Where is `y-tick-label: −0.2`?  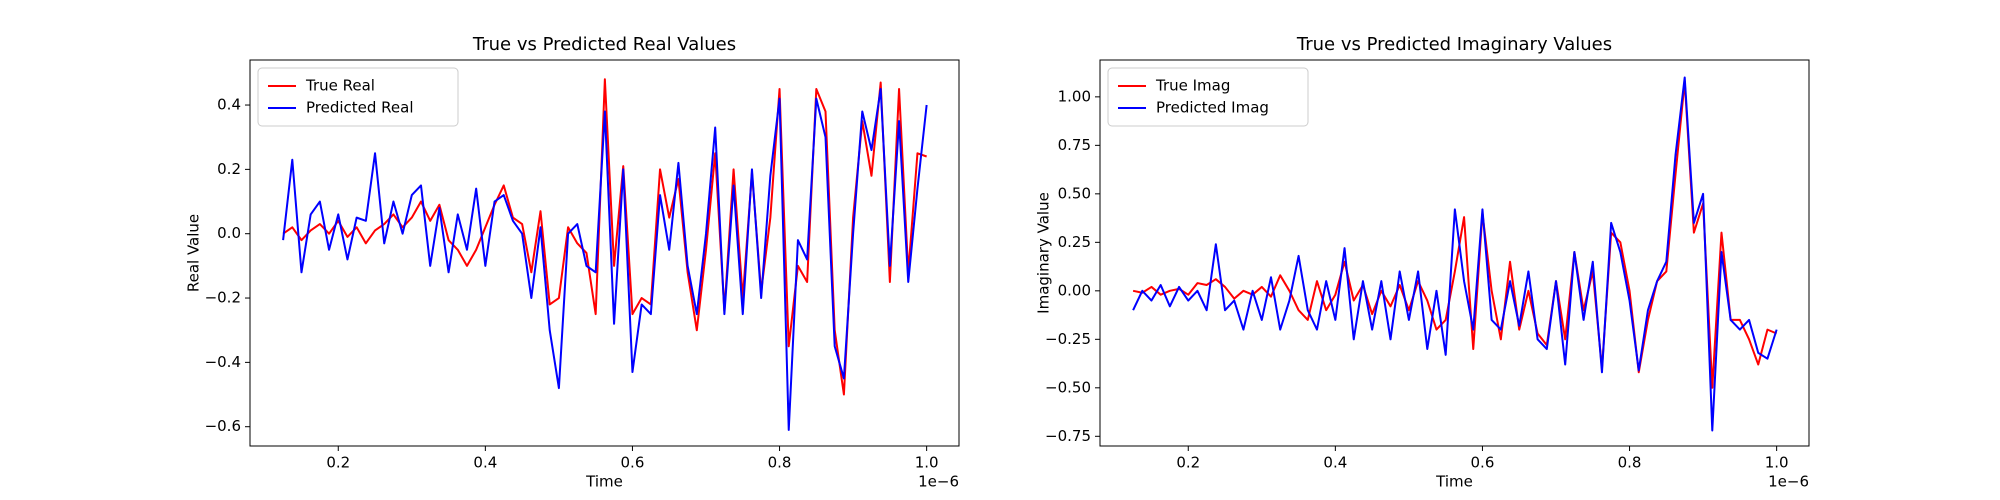
y-tick-label: −0.2 is located at coordinates (223, 298).